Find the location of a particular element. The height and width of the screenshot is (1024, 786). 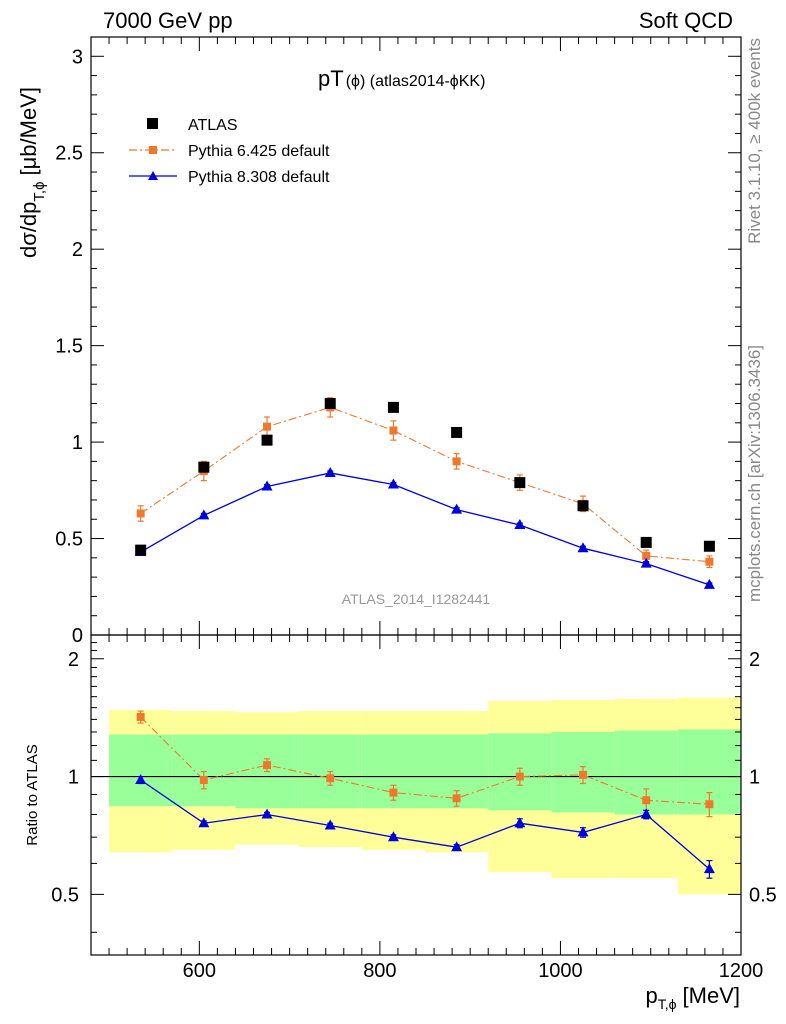

main-y-tick-label: 0 is located at coordinates (77, 636).